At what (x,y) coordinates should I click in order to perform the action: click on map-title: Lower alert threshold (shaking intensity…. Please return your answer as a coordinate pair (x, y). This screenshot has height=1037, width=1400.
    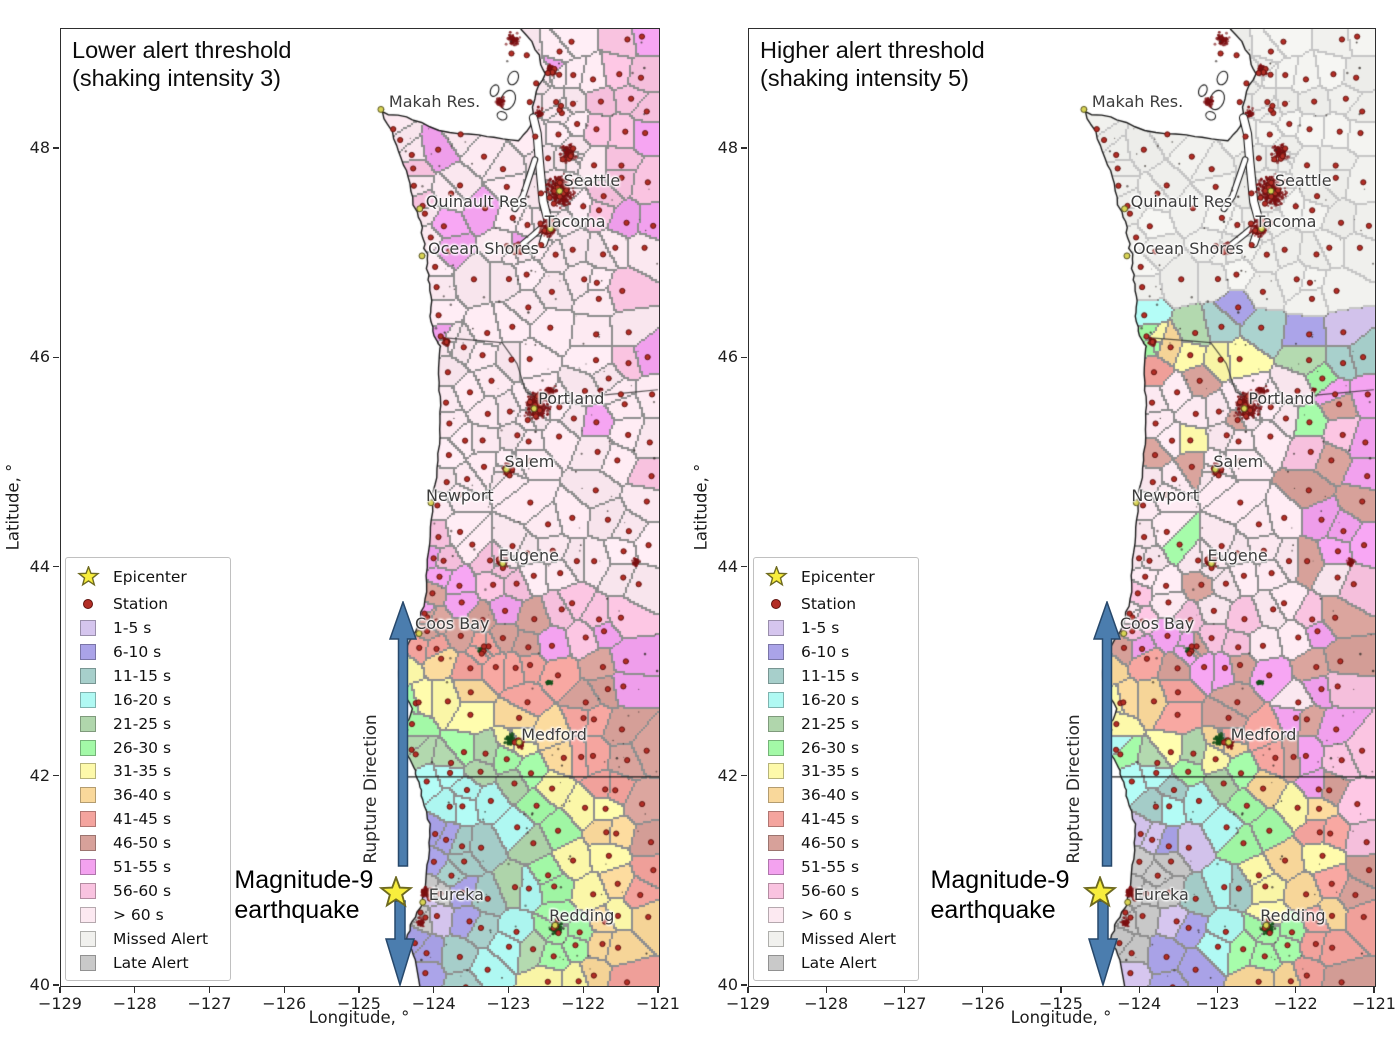
    Looking at the image, I should click on (181, 64).